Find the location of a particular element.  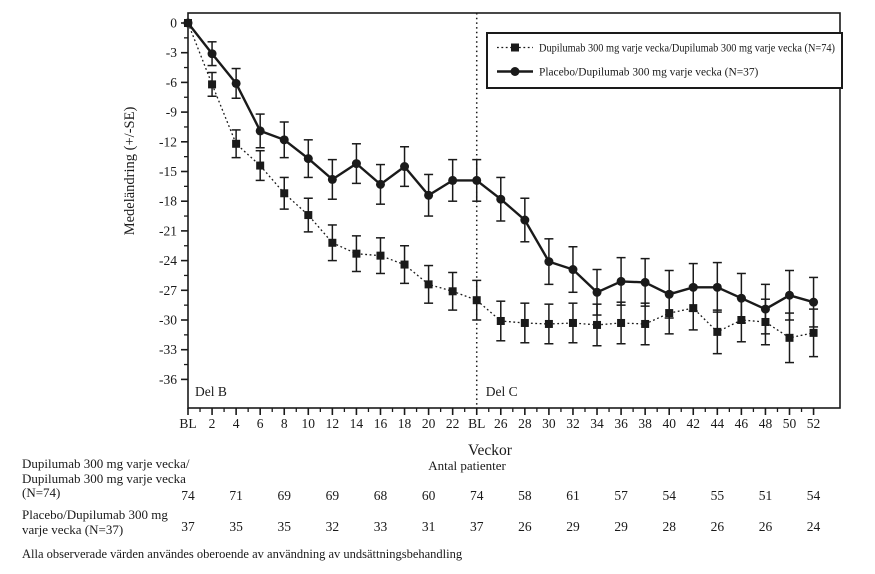

patient-count: 32 is located at coordinates (333, 526).